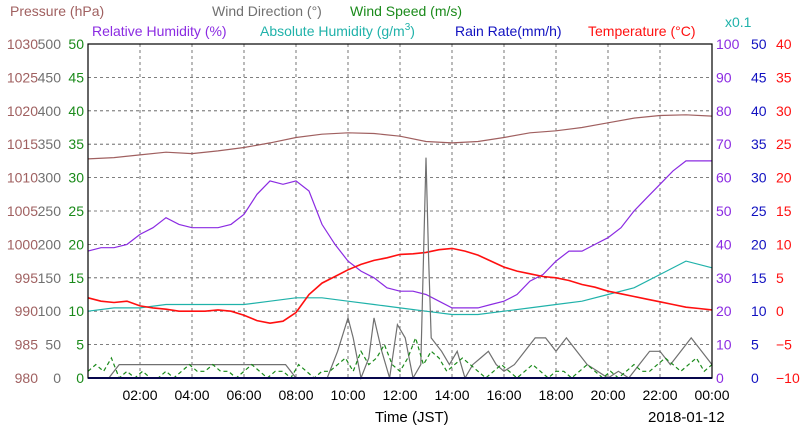  I want to click on tick-label-wind-speed: 15, so click(76, 278).